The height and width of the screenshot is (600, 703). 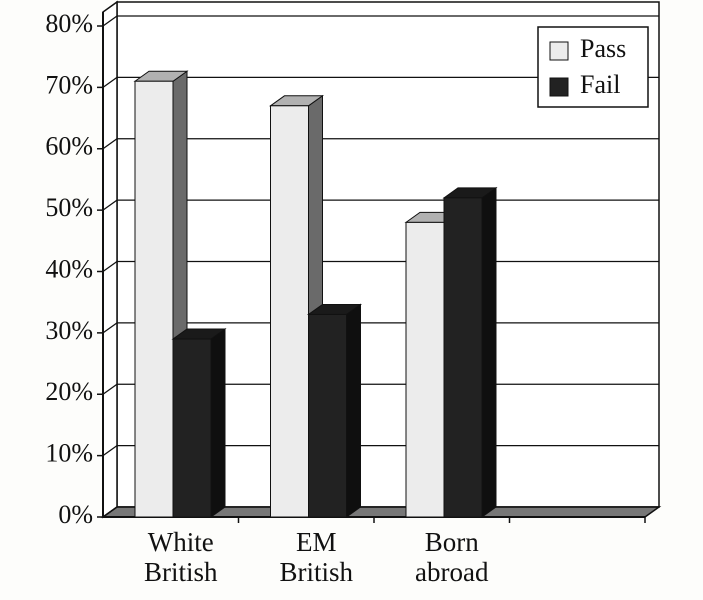 I want to click on legend-label: Pass, so click(x=603, y=48).